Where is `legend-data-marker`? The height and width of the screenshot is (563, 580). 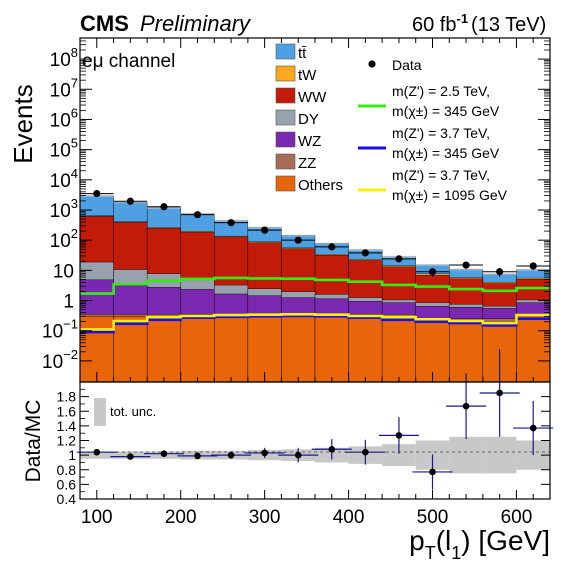 legend-data-marker is located at coordinates (372, 64).